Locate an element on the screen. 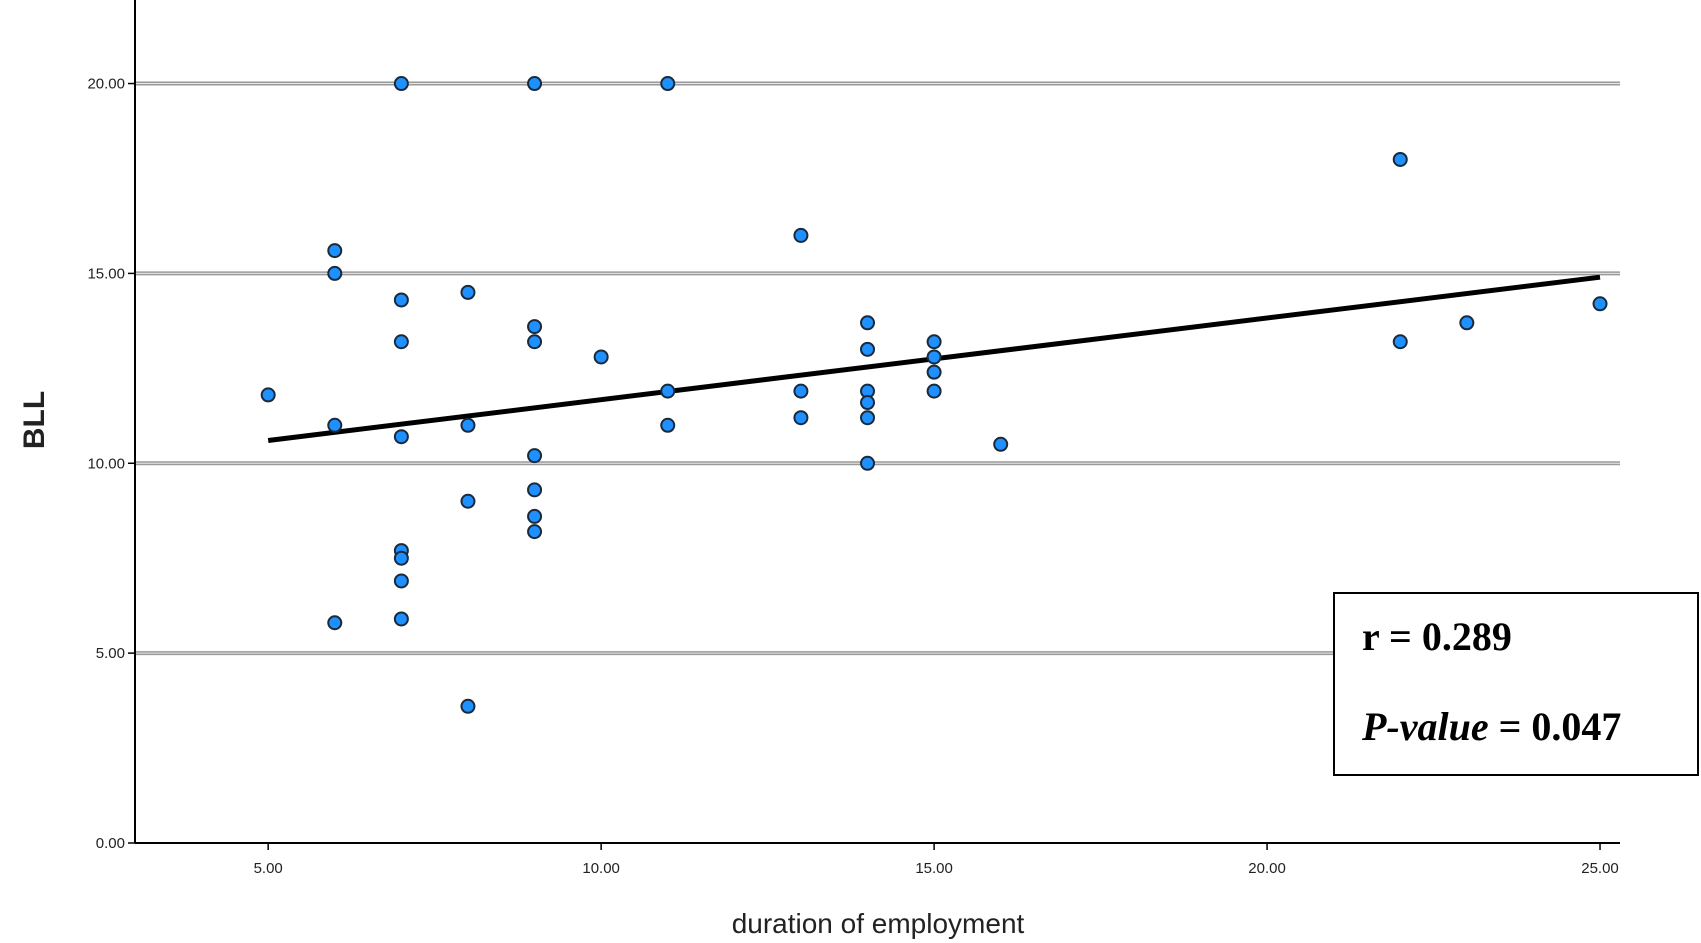  x-tick-label: 15.00 is located at coordinates (934, 868).